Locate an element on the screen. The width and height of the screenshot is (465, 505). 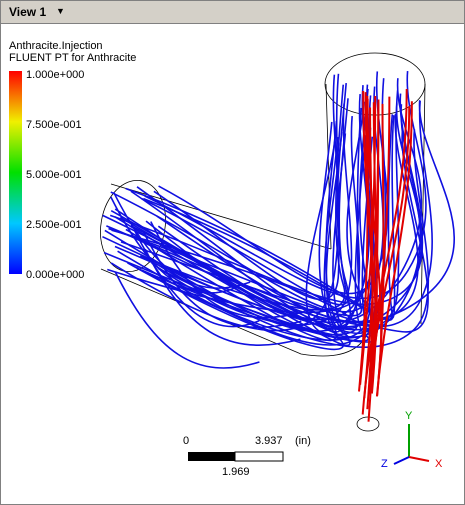
scale-end: 3.937 is located at coordinates (269, 441).